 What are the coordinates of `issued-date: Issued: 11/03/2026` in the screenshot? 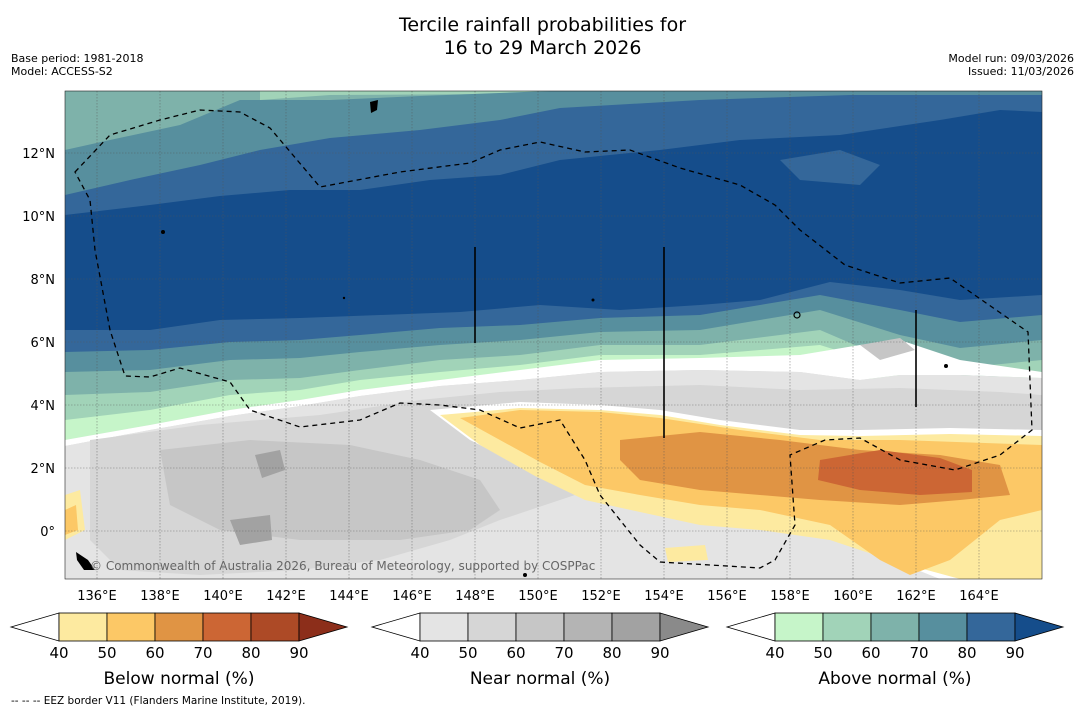 It's located at (1020, 71).